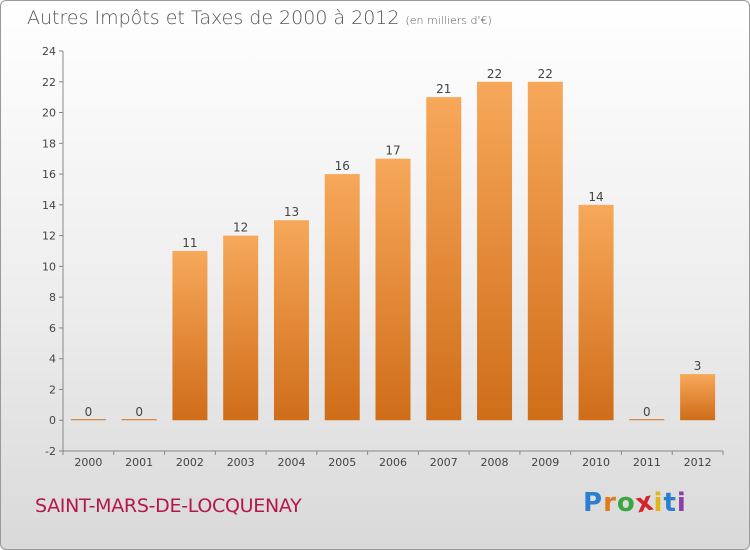  What do you see at coordinates (49, 82) in the screenshot?
I see `y-tick-label: 22` at bounding box center [49, 82].